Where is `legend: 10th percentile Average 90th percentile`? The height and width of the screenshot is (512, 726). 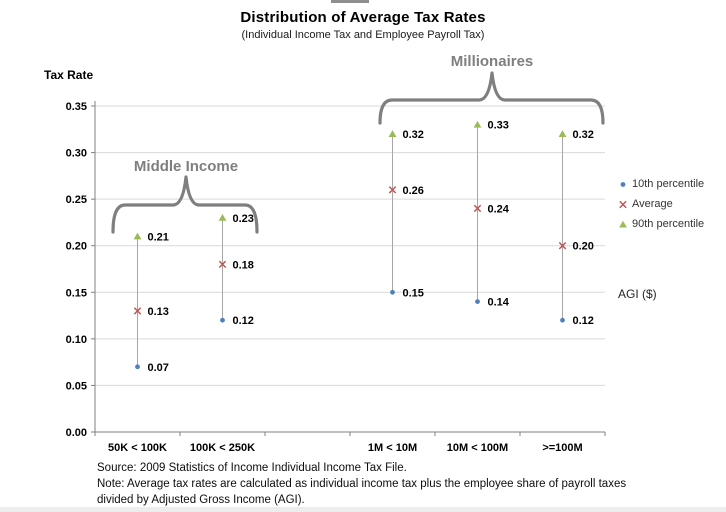
legend: 10th percentile Average 90th percentile is located at coordinates (660, 207).